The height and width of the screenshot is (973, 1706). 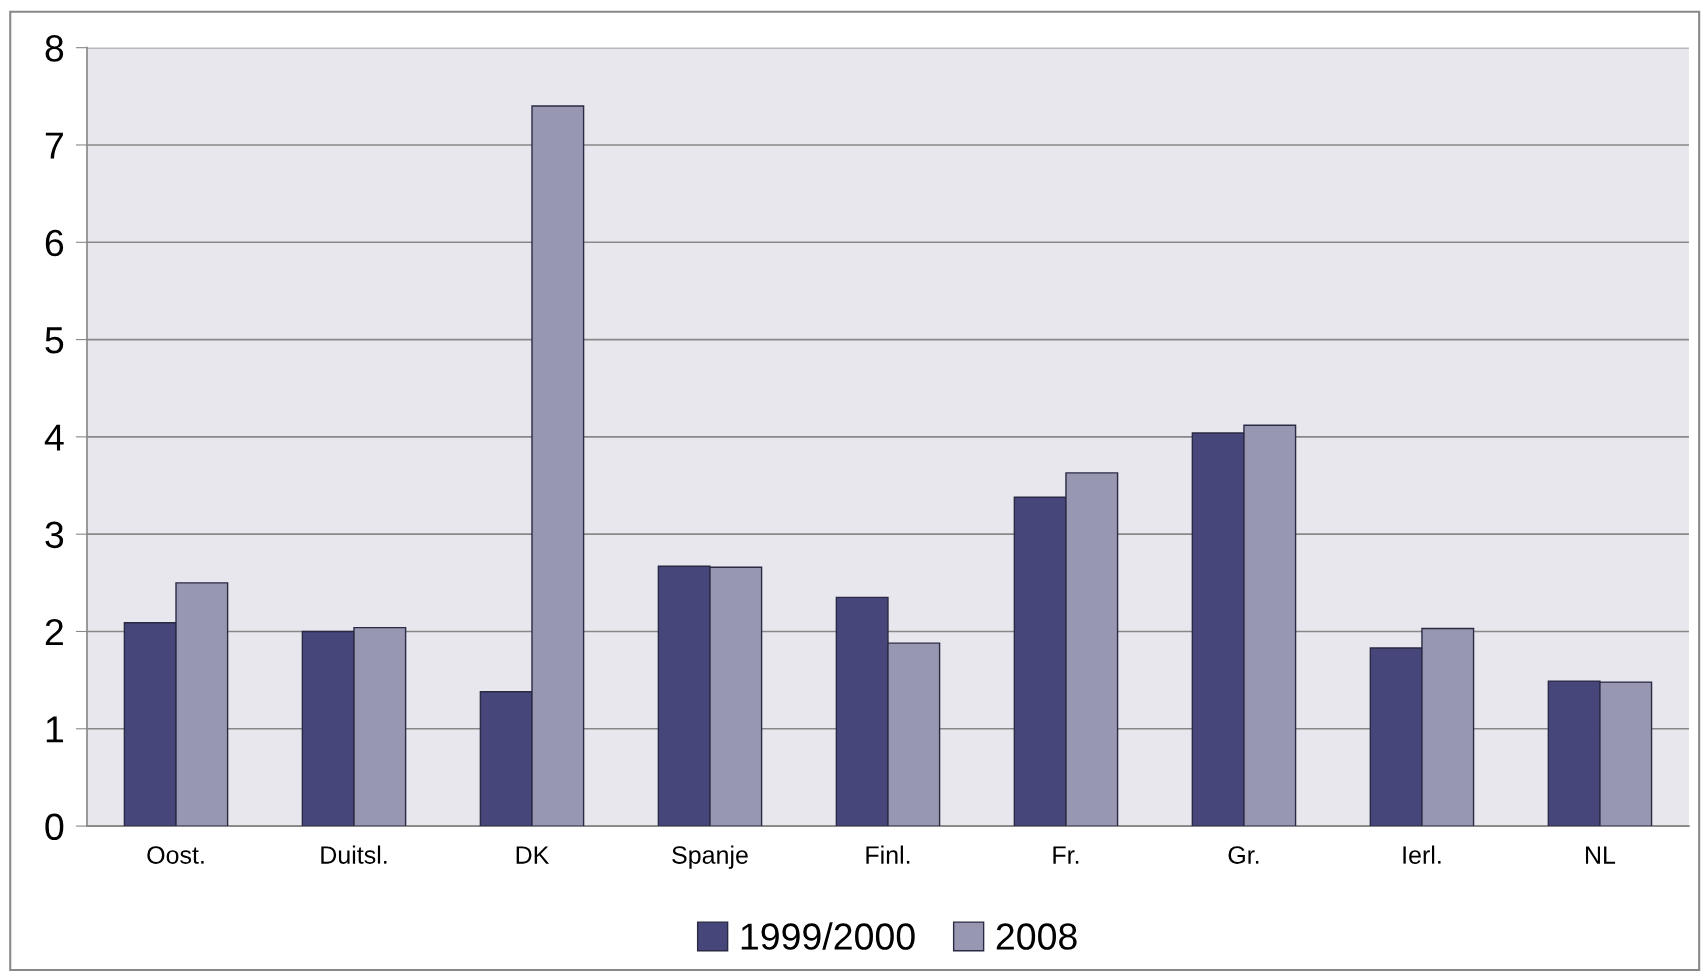 I want to click on y-tick-label: 3, so click(x=54, y=535).